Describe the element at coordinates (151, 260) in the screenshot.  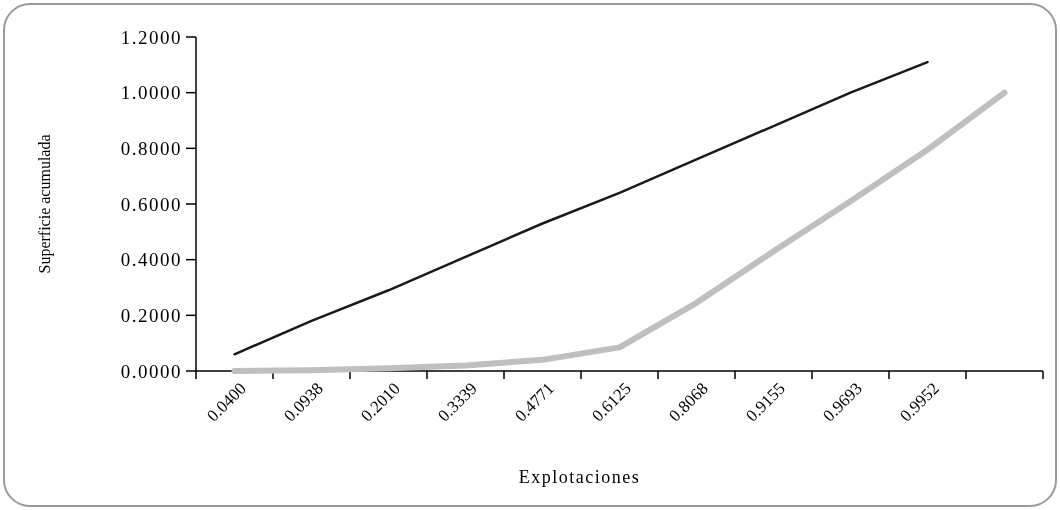
I see `y-tick-label: 0.4000` at that location.